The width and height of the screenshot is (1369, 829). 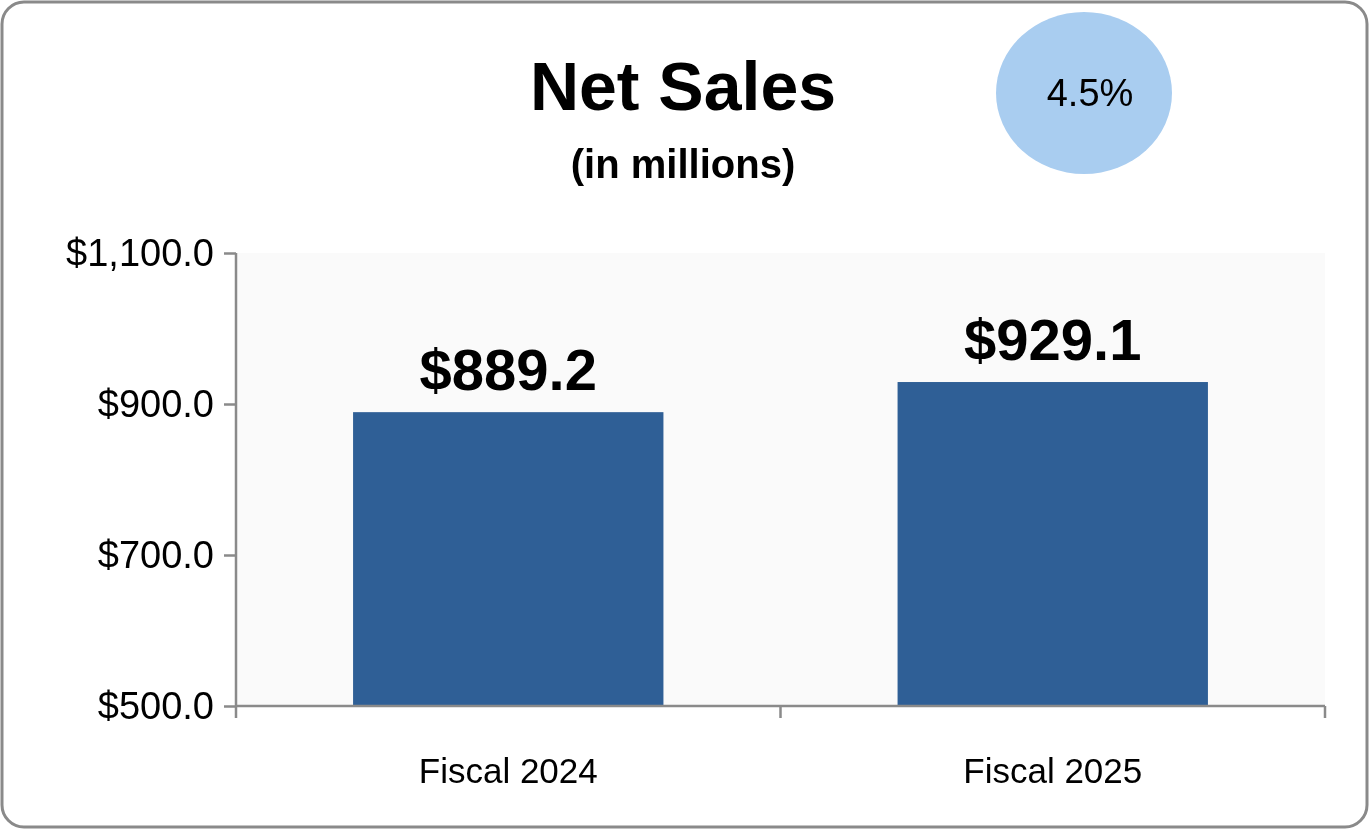 What do you see at coordinates (508, 370) in the screenshot?
I see `data-label: $889.2` at bounding box center [508, 370].